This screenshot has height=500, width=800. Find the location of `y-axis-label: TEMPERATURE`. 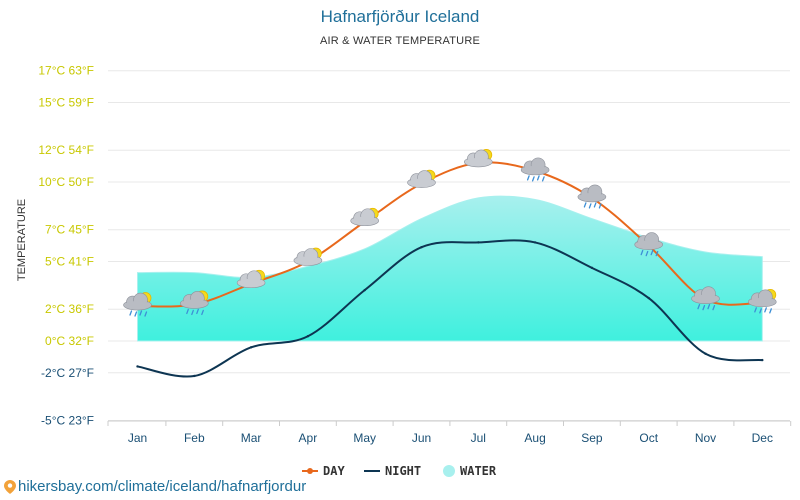

y-axis-label: TEMPERATURE is located at coordinates (22, 240).